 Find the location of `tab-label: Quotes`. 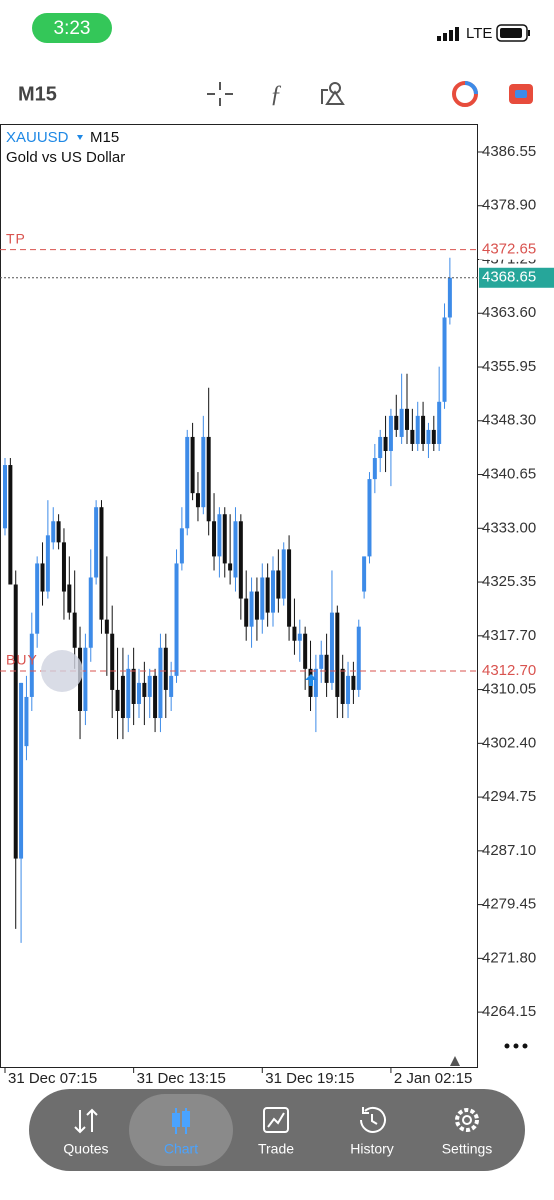

tab-label: Quotes is located at coordinates (85, 1149).